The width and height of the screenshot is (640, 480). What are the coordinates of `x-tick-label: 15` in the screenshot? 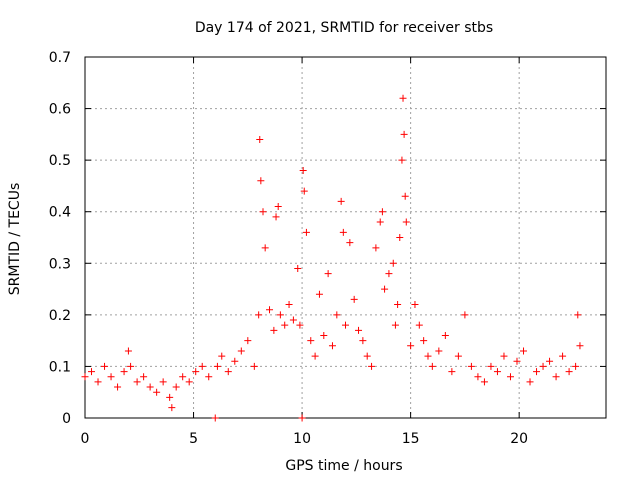 It's located at (411, 439).